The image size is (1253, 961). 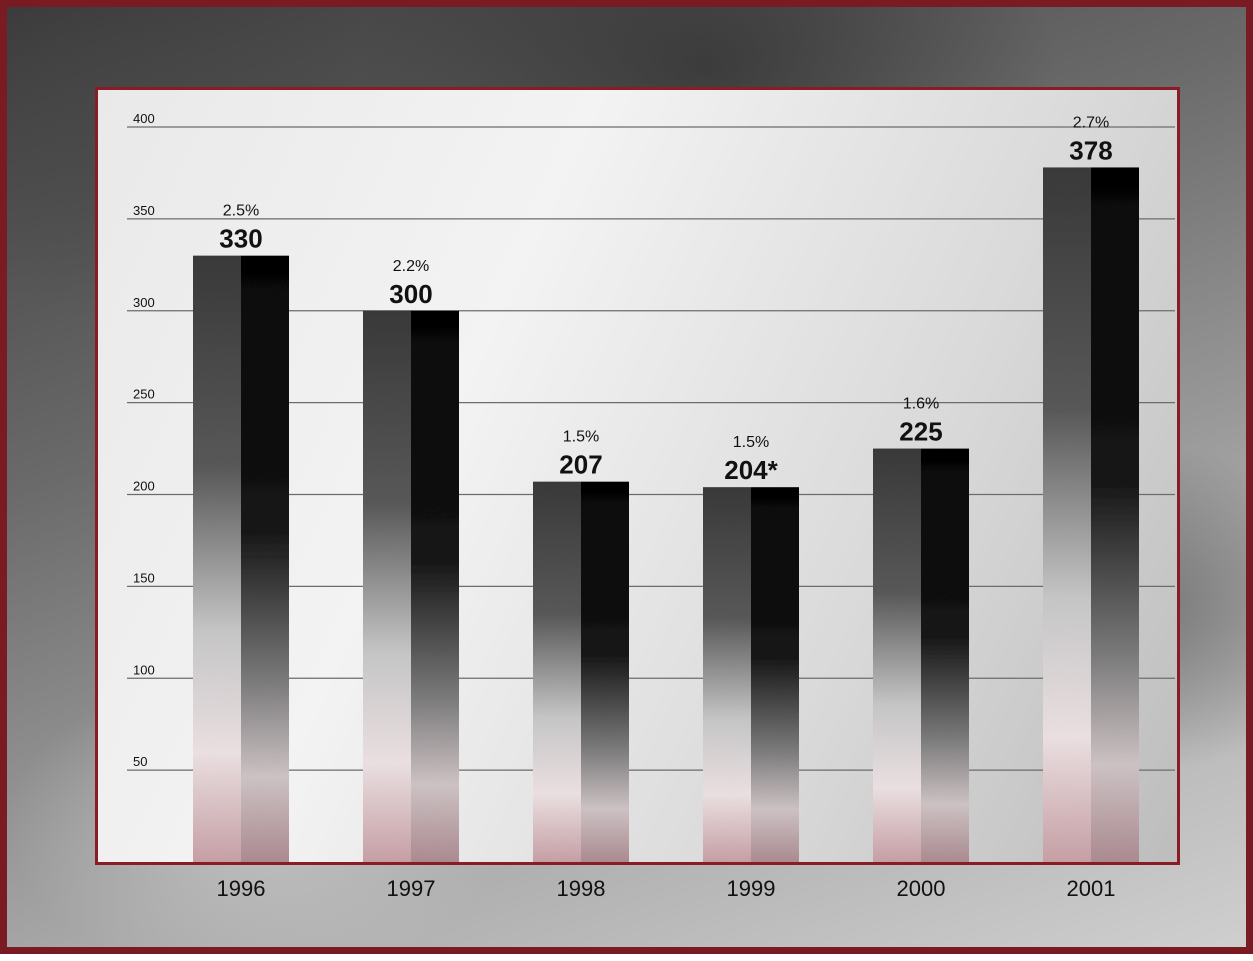 I want to click on value-label: 300, so click(x=410, y=294).